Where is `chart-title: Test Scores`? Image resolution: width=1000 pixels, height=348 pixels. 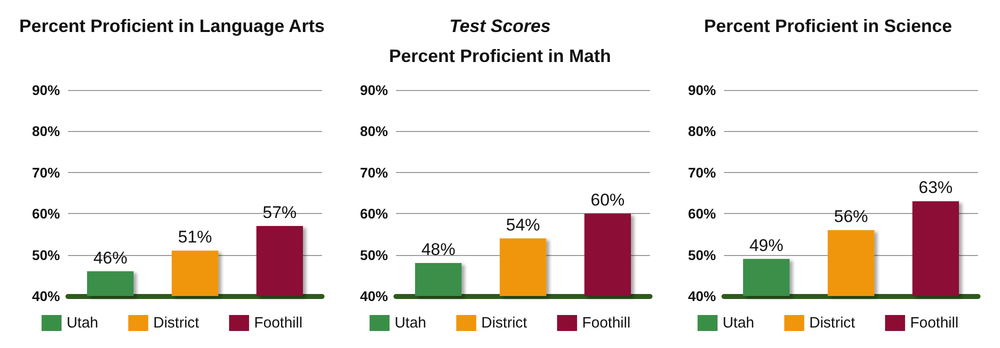
chart-title: Test Scores is located at coordinates (500, 26).